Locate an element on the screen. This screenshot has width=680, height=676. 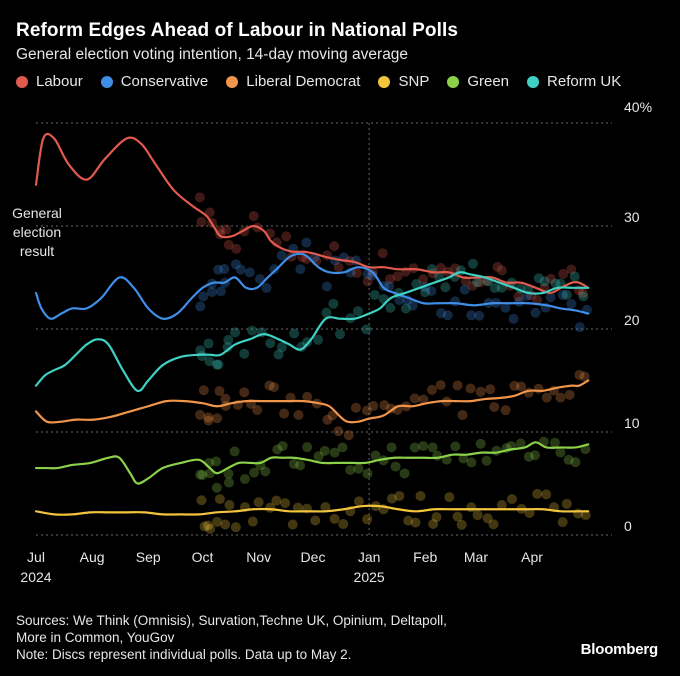
legend-item-2: Liberal Democrat is located at coordinates (293, 81).